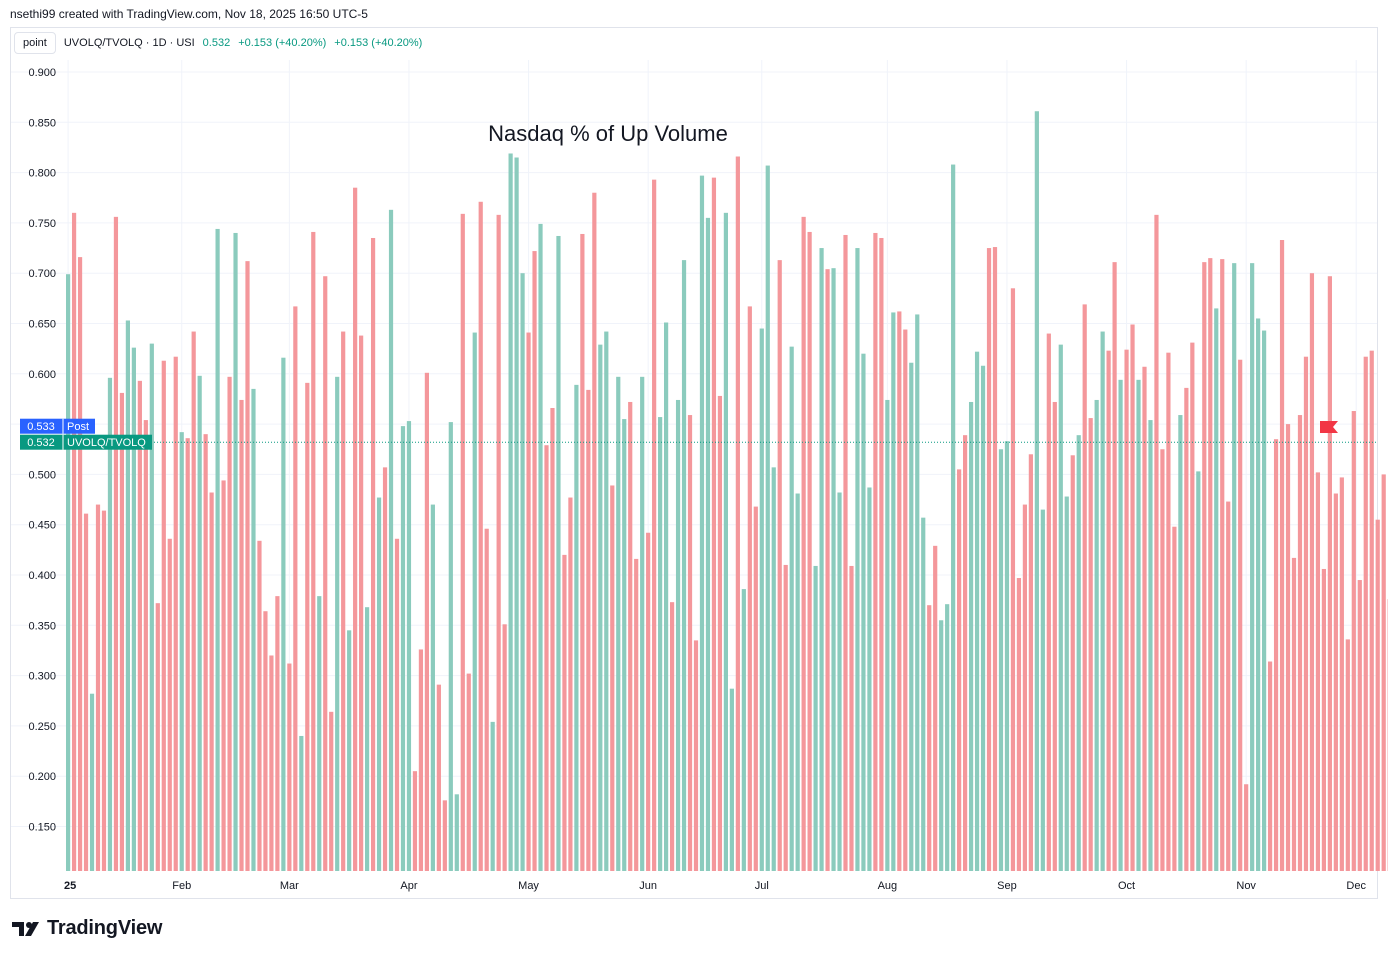 The height and width of the screenshot is (959, 1388). I want to click on tradingview-logo: TradingView, so click(87, 928).